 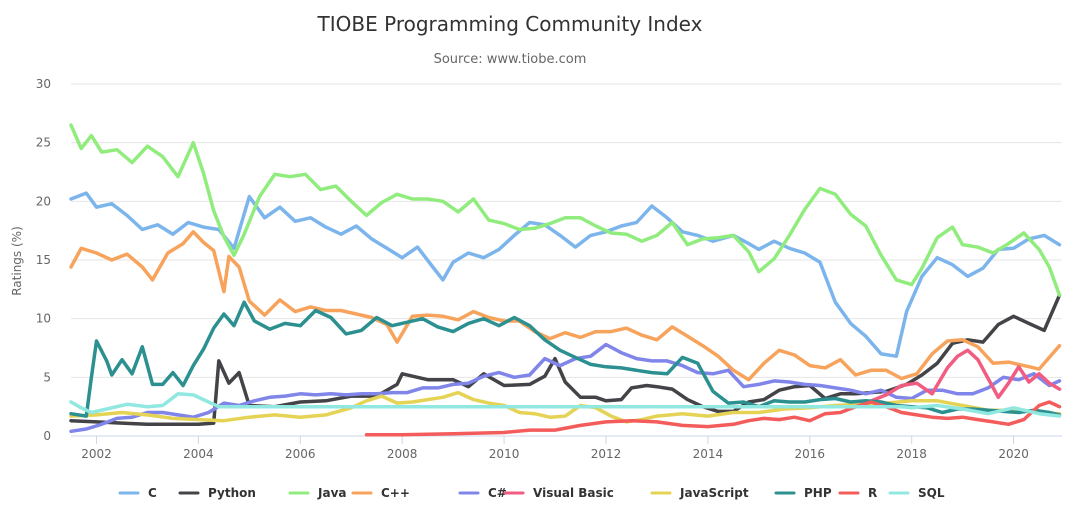 What do you see at coordinates (606, 454) in the screenshot?
I see `x-tick-label: 2012` at bounding box center [606, 454].